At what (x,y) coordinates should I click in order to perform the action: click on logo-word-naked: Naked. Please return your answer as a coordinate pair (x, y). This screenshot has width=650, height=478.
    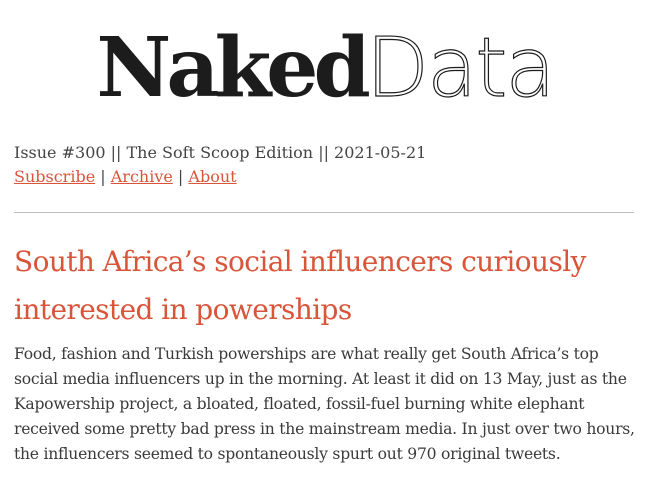
    Looking at the image, I should click on (233, 68).